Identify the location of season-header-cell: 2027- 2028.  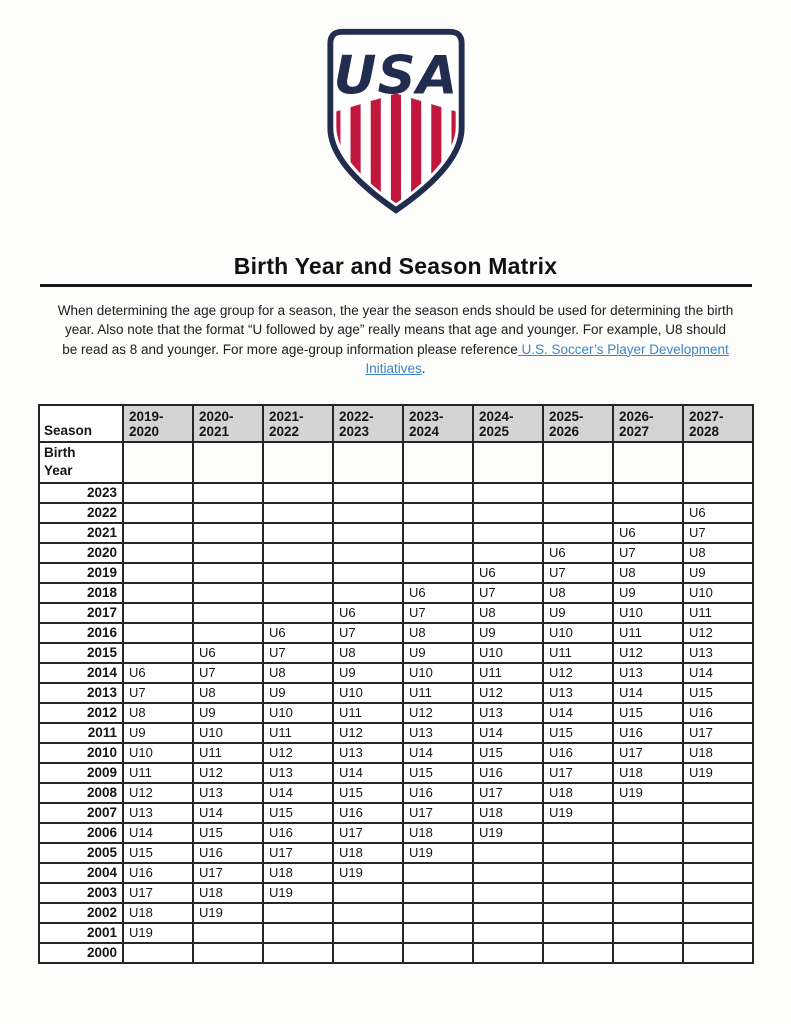
(718, 424).